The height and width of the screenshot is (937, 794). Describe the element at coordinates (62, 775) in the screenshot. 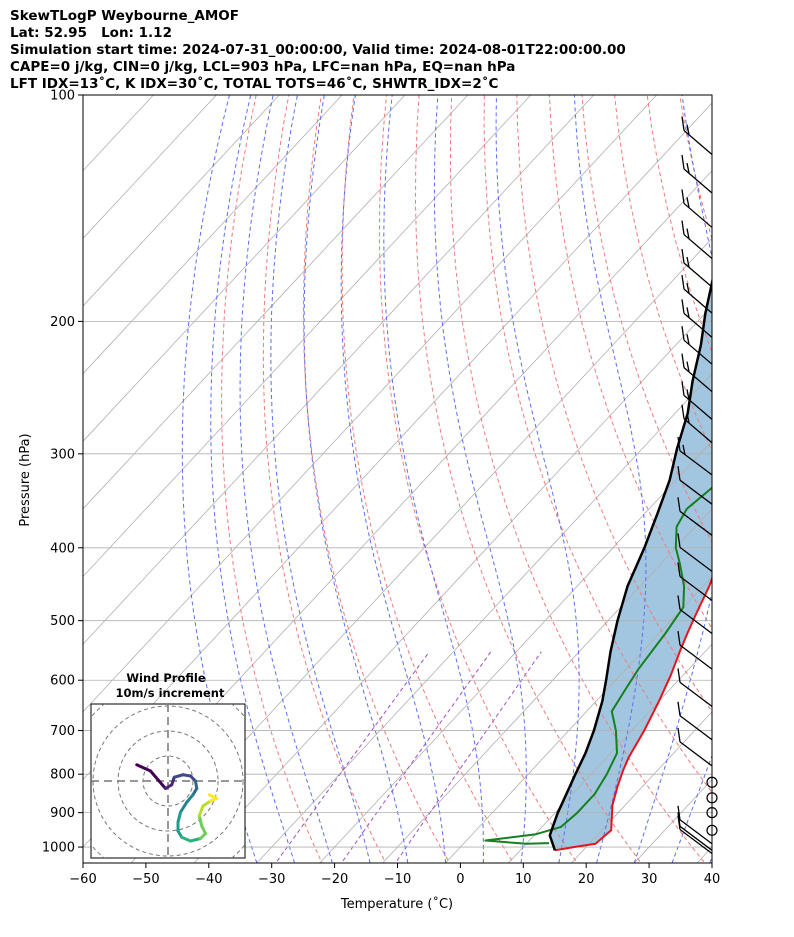

I see `y-tick-label: 800` at that location.